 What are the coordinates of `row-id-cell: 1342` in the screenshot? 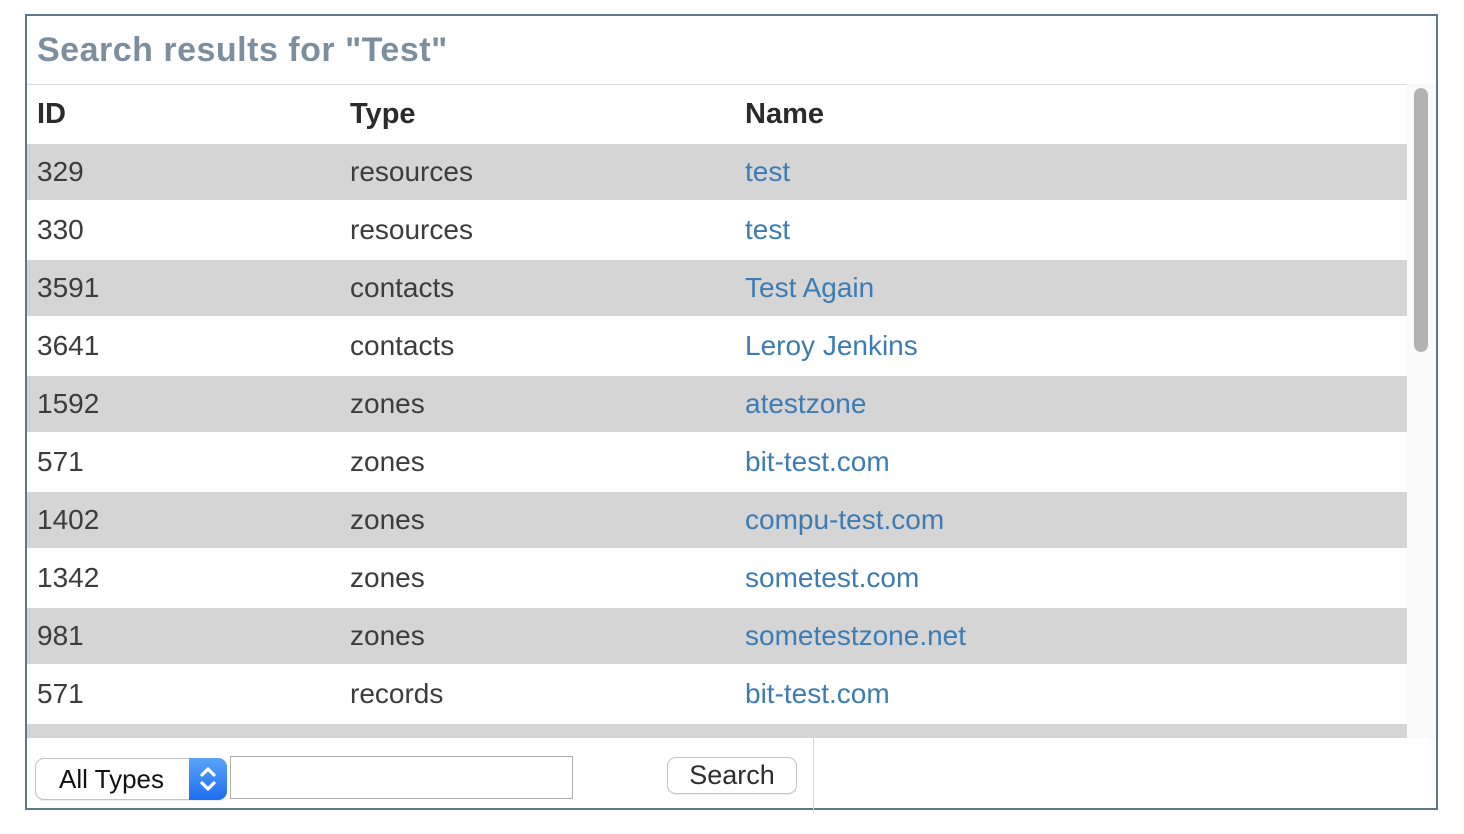 It's located at (188, 578).